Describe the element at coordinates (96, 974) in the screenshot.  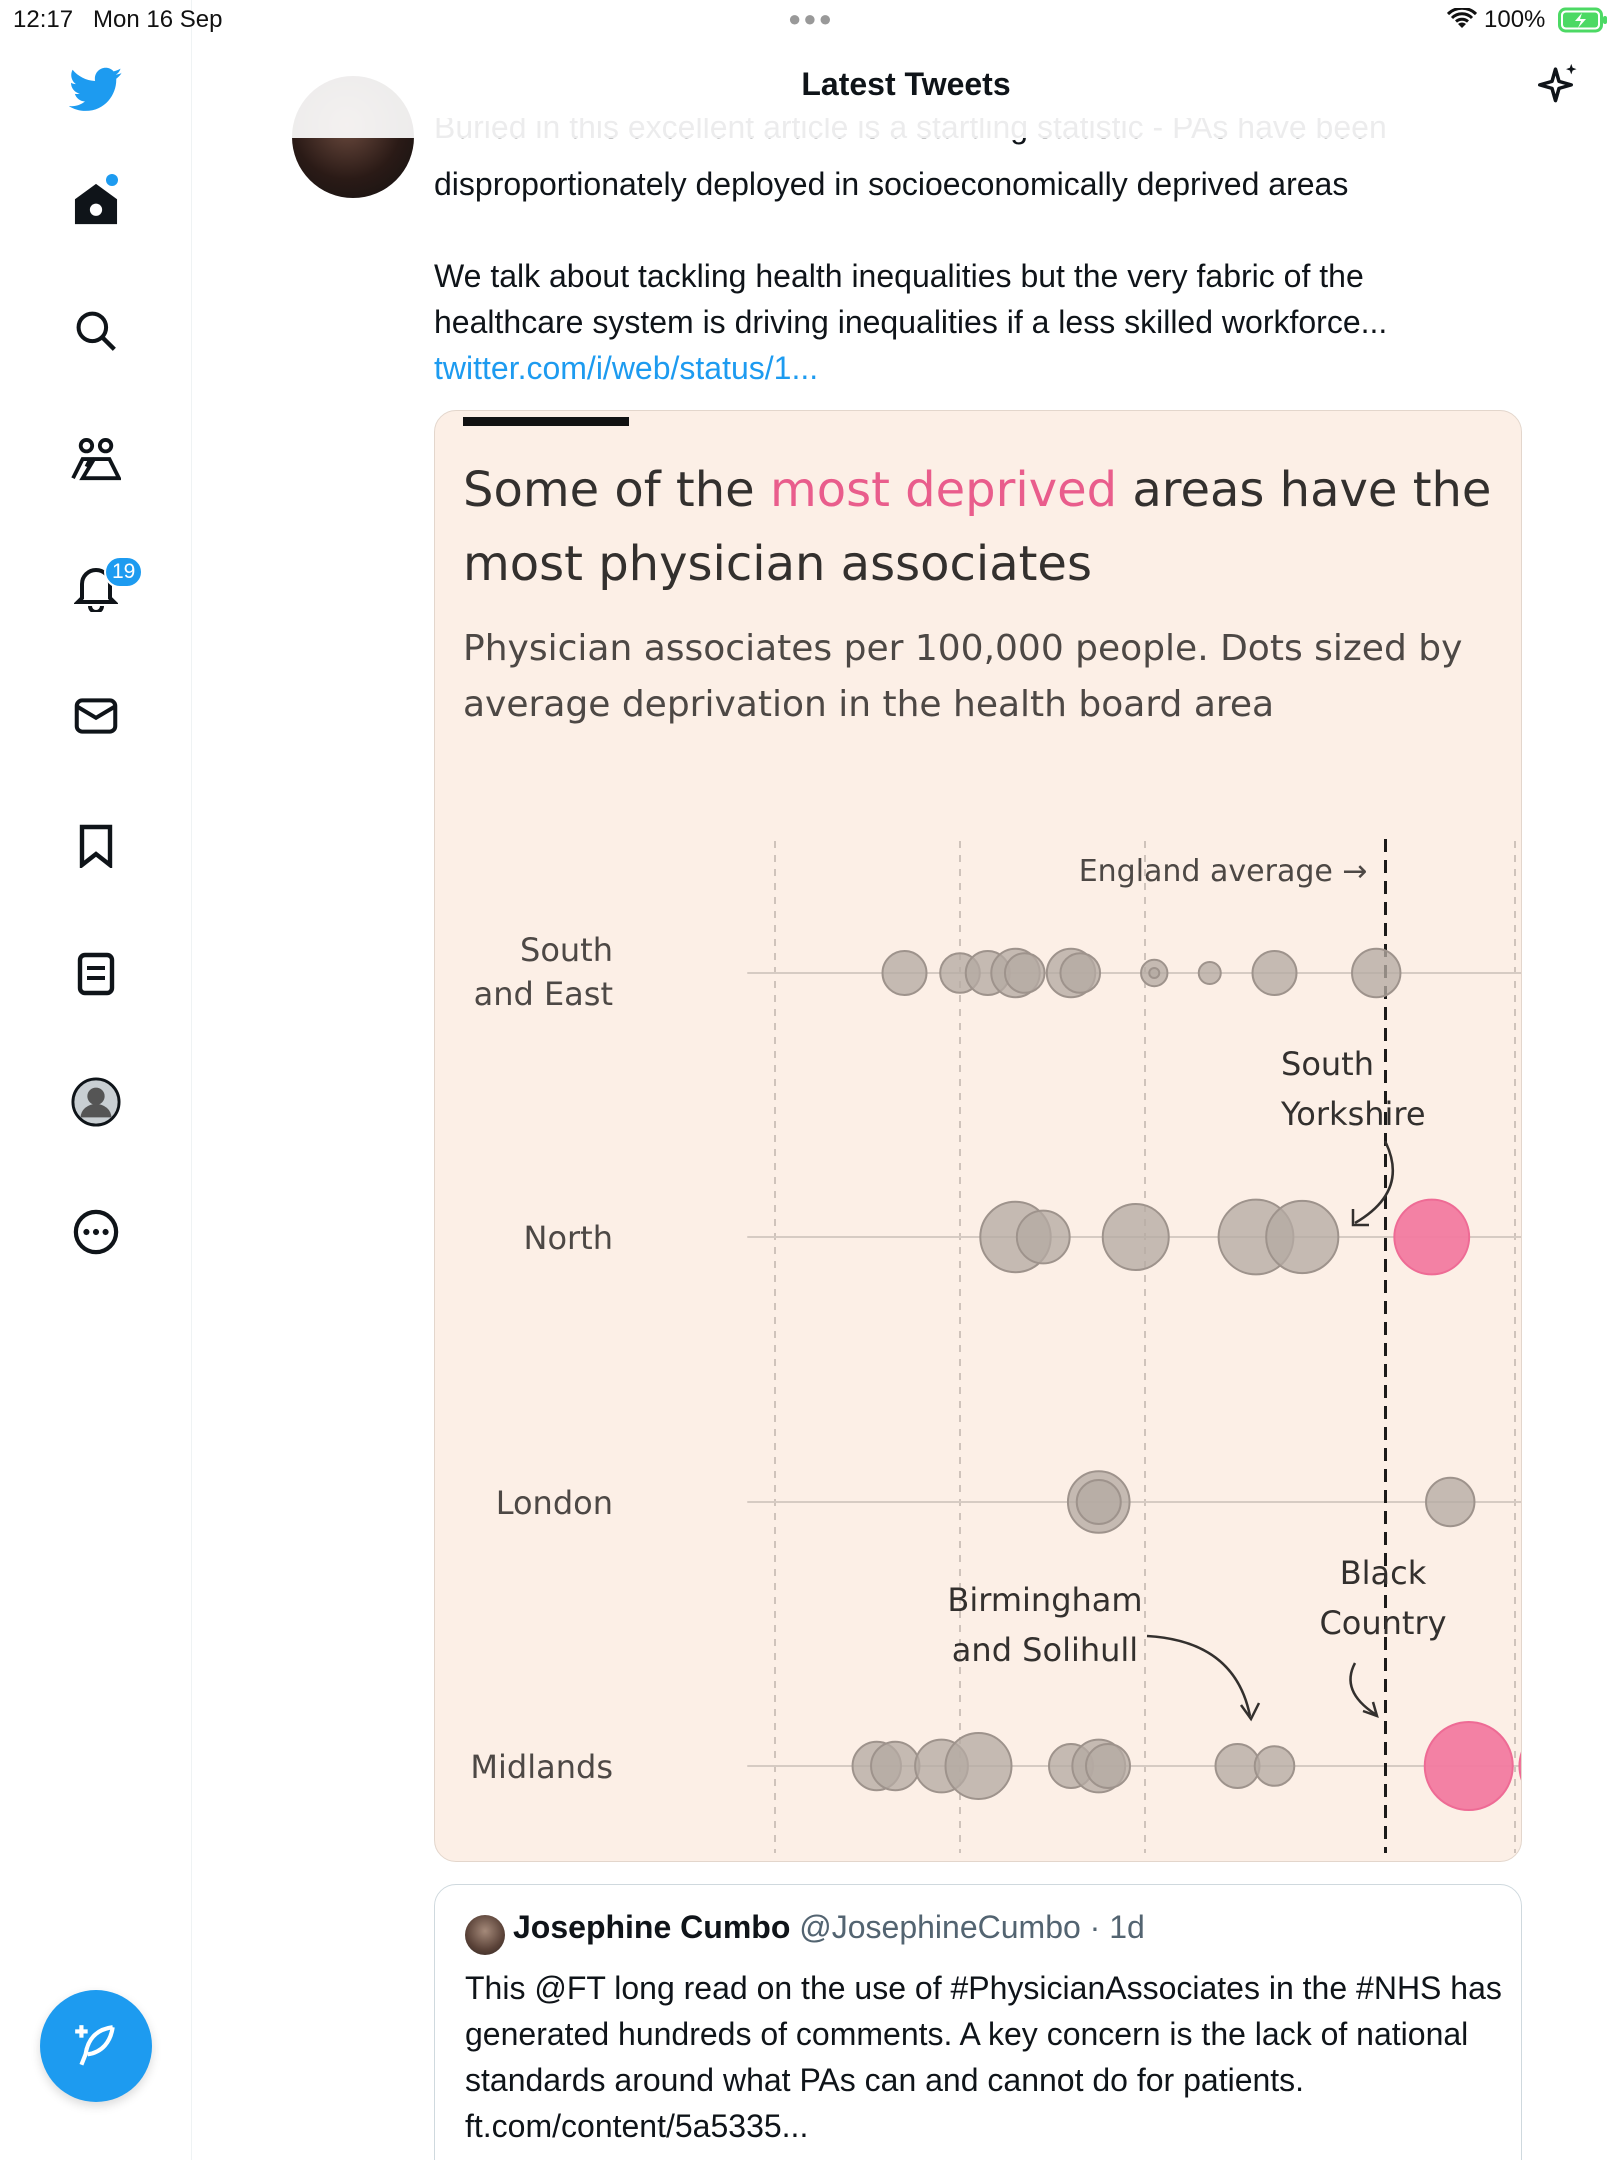
I see `list-icon` at that location.